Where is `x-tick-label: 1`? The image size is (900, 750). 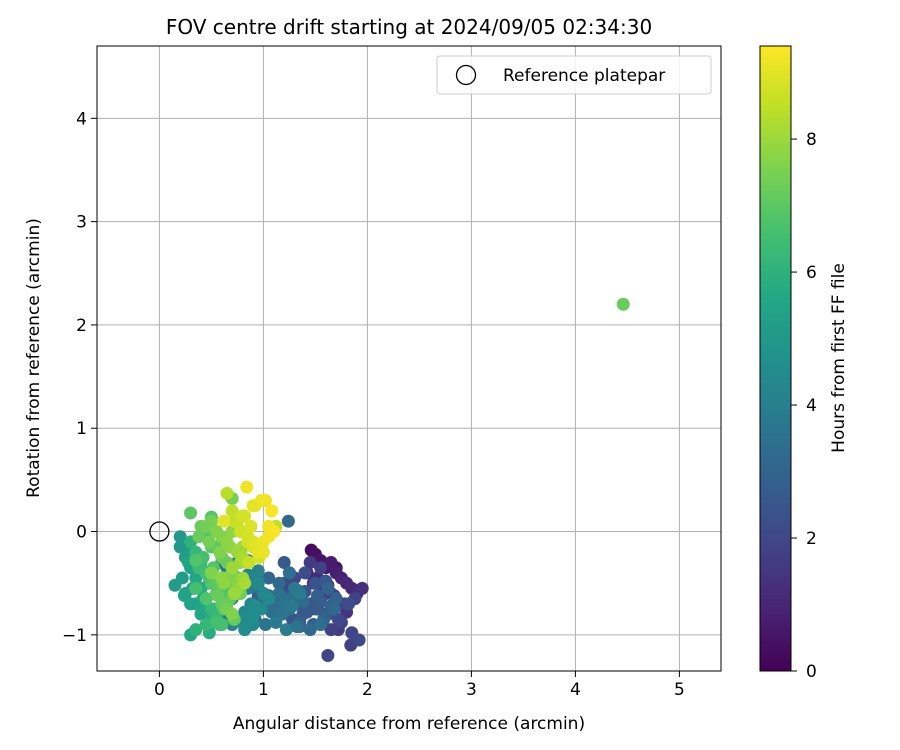
x-tick-label: 1 is located at coordinates (263, 690).